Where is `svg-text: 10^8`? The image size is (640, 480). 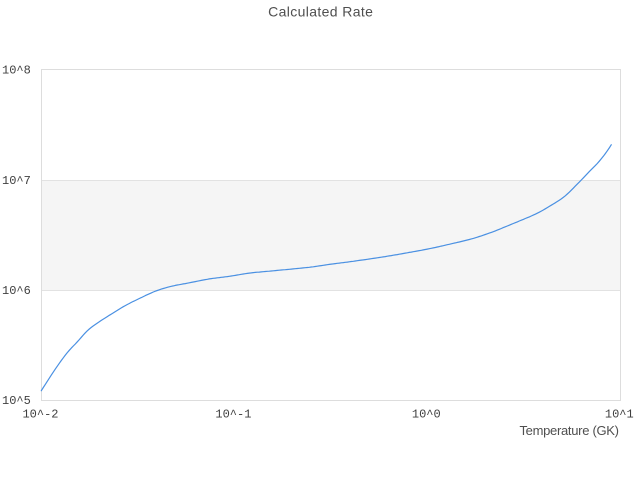 svg-text: 10^8 is located at coordinates (16, 71).